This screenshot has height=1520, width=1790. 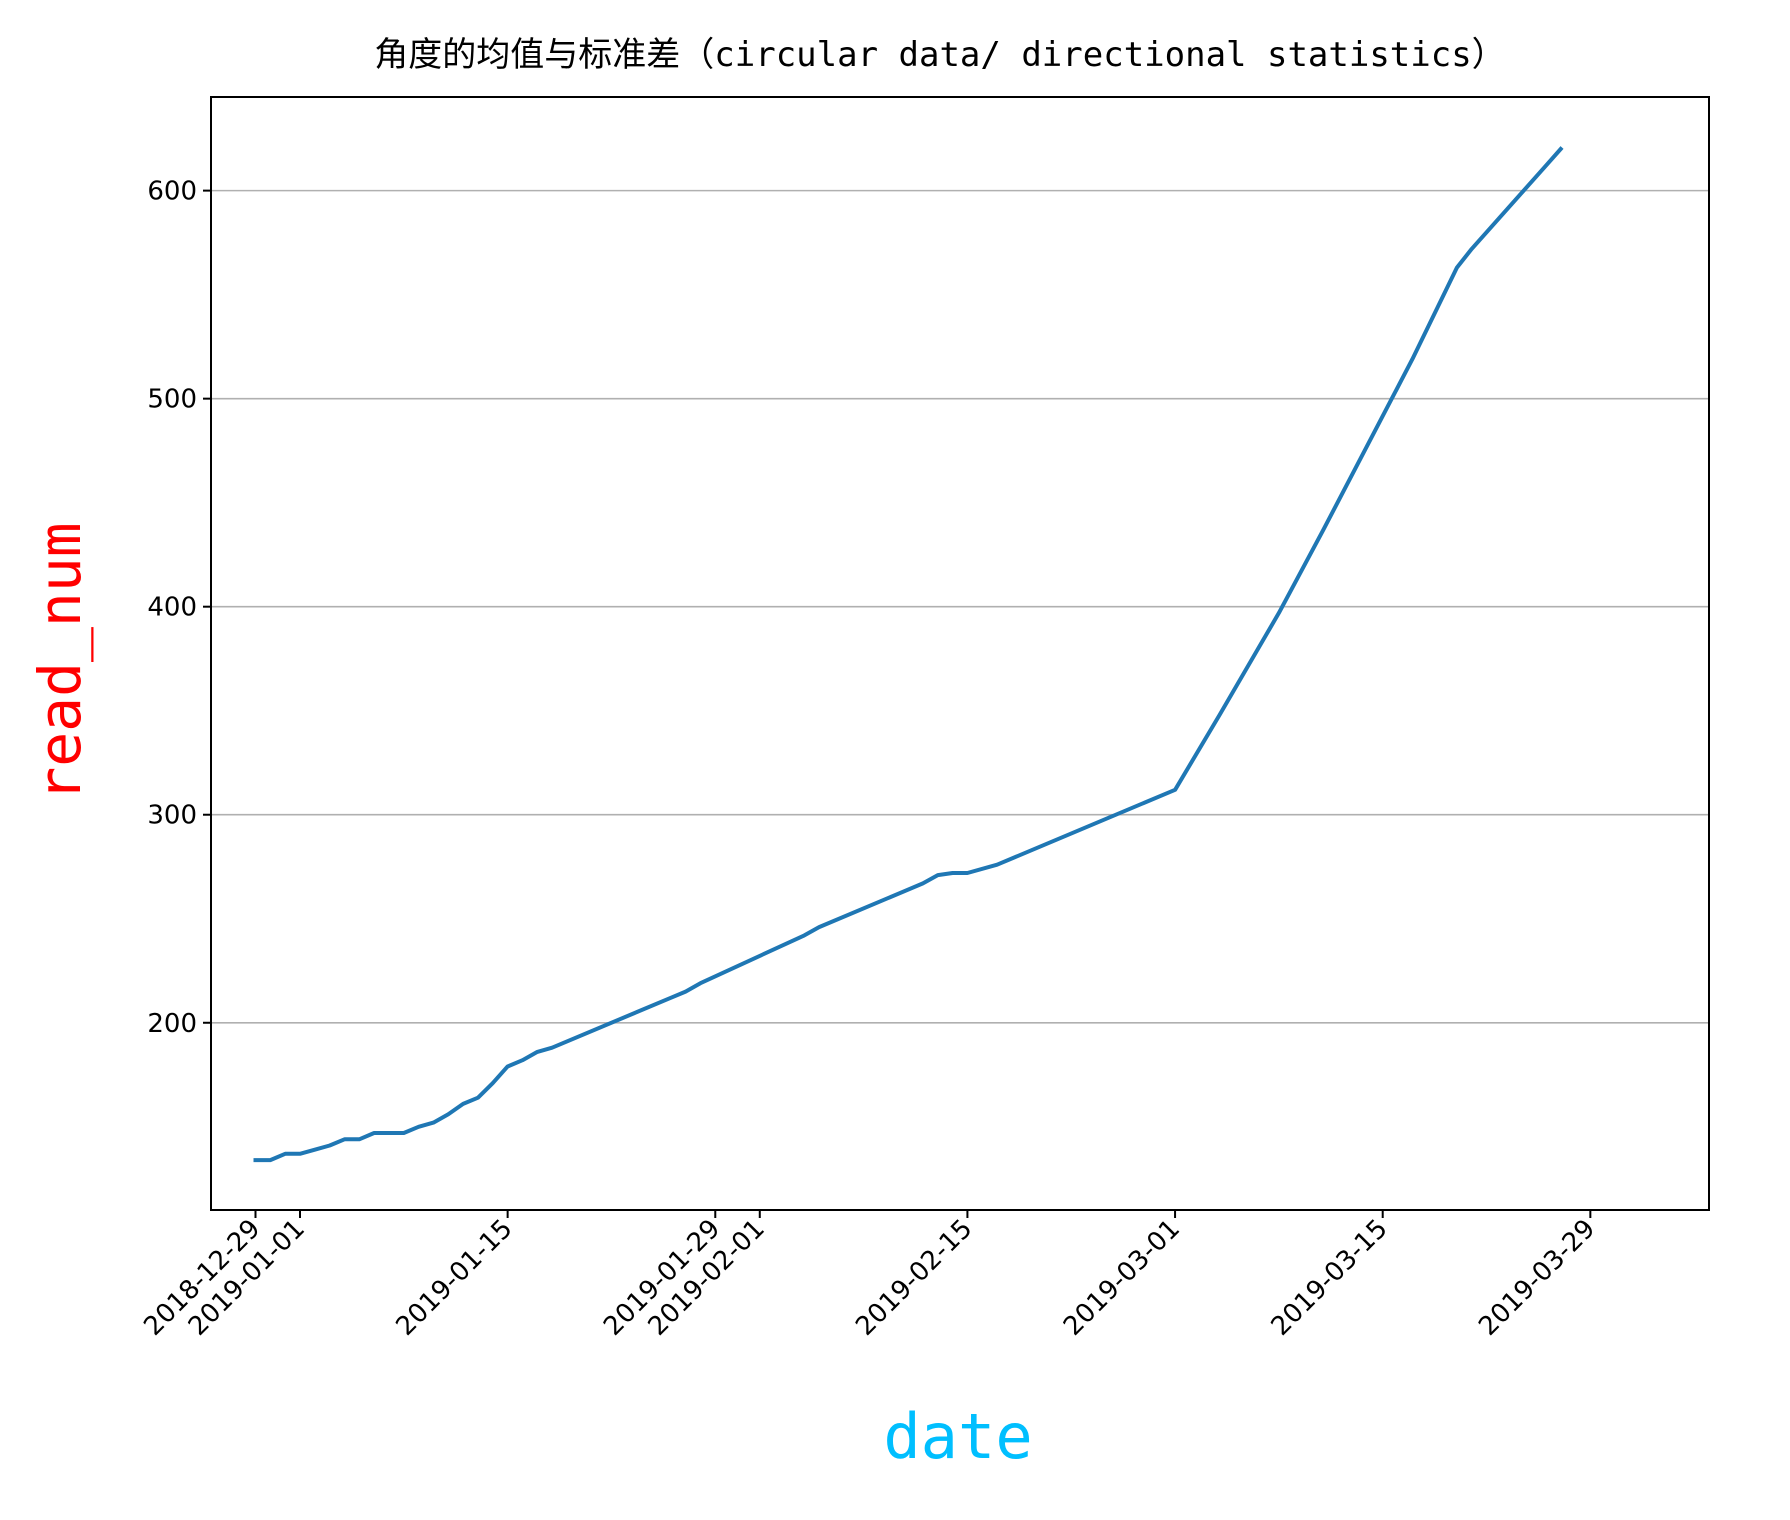 I want to click on y-tick-label-400: 400, so click(x=172, y=608).